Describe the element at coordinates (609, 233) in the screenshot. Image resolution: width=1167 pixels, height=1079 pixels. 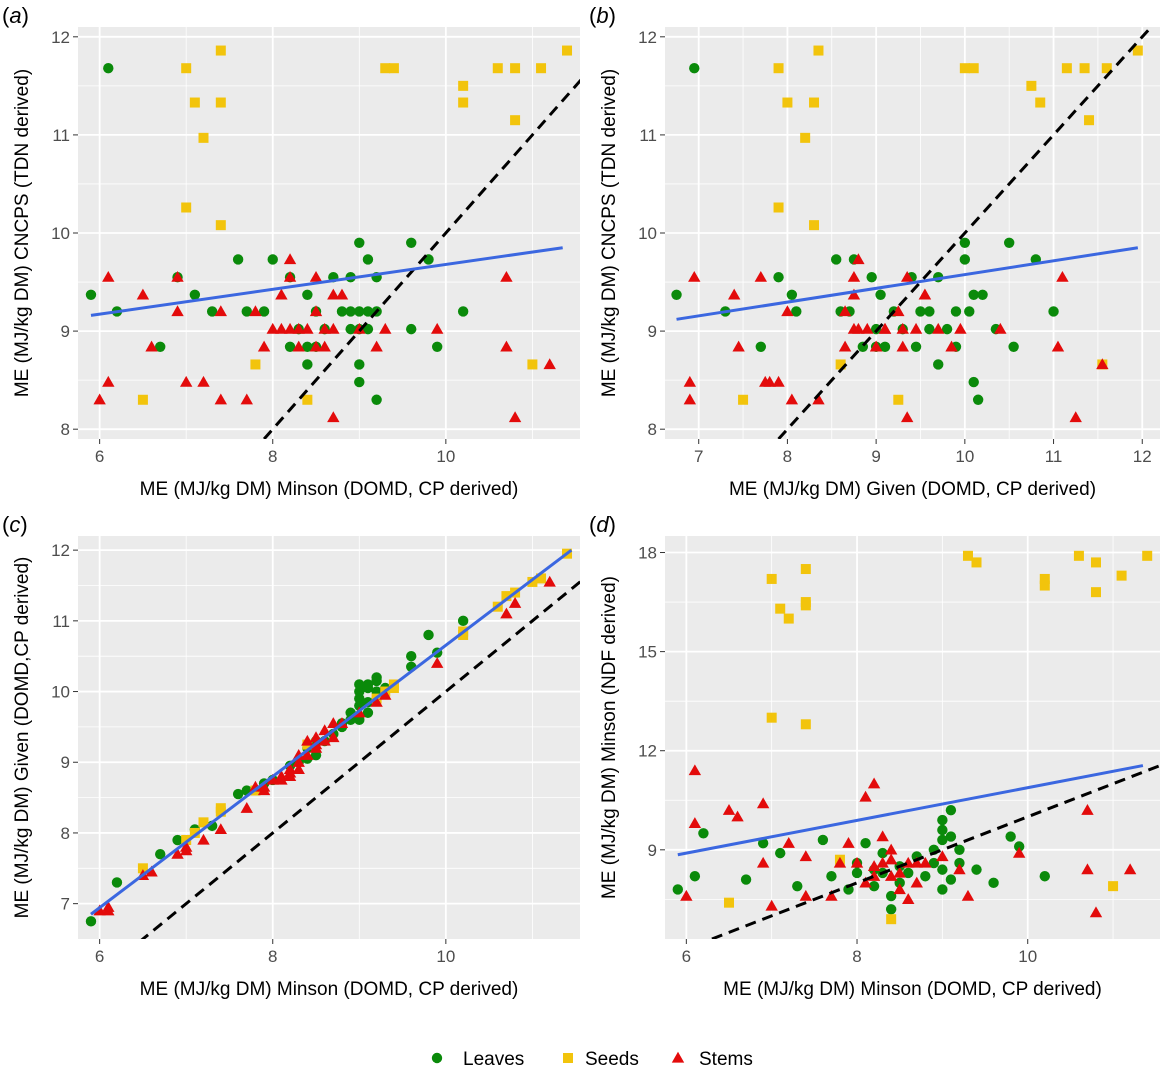
I see `y-axis-title: ME (MJ/kg DM) CNCPS (TDN derived)` at that location.